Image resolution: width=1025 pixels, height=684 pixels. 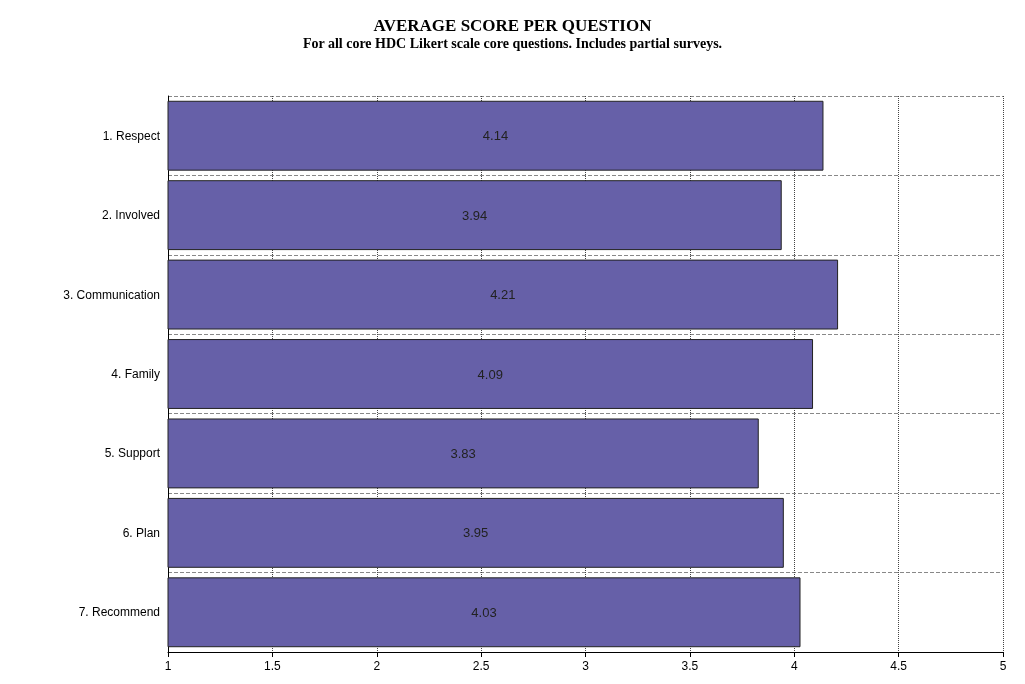 I want to click on y-tick-label: 5. Support, so click(x=132, y=453).